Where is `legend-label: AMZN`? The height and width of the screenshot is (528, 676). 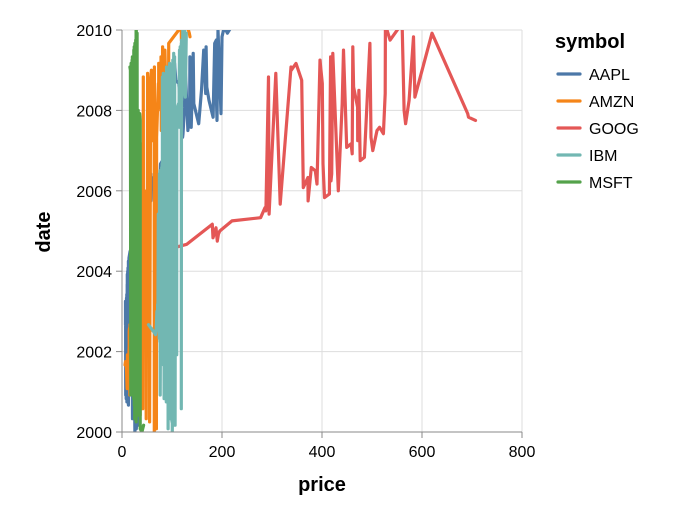
legend-label: AMZN is located at coordinates (611, 102).